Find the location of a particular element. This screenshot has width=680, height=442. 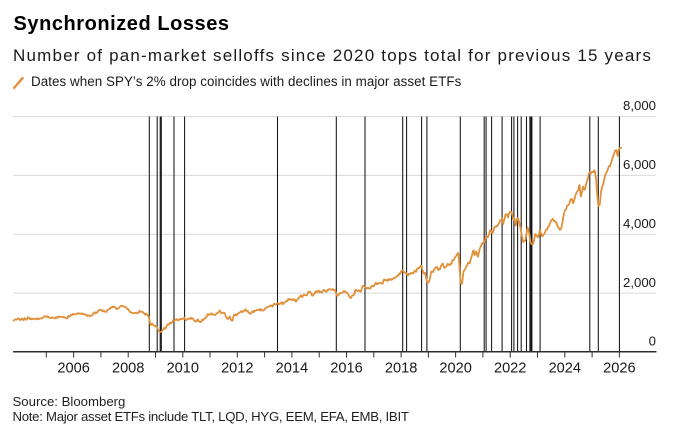

svg-text: 2014 is located at coordinates (292, 369).